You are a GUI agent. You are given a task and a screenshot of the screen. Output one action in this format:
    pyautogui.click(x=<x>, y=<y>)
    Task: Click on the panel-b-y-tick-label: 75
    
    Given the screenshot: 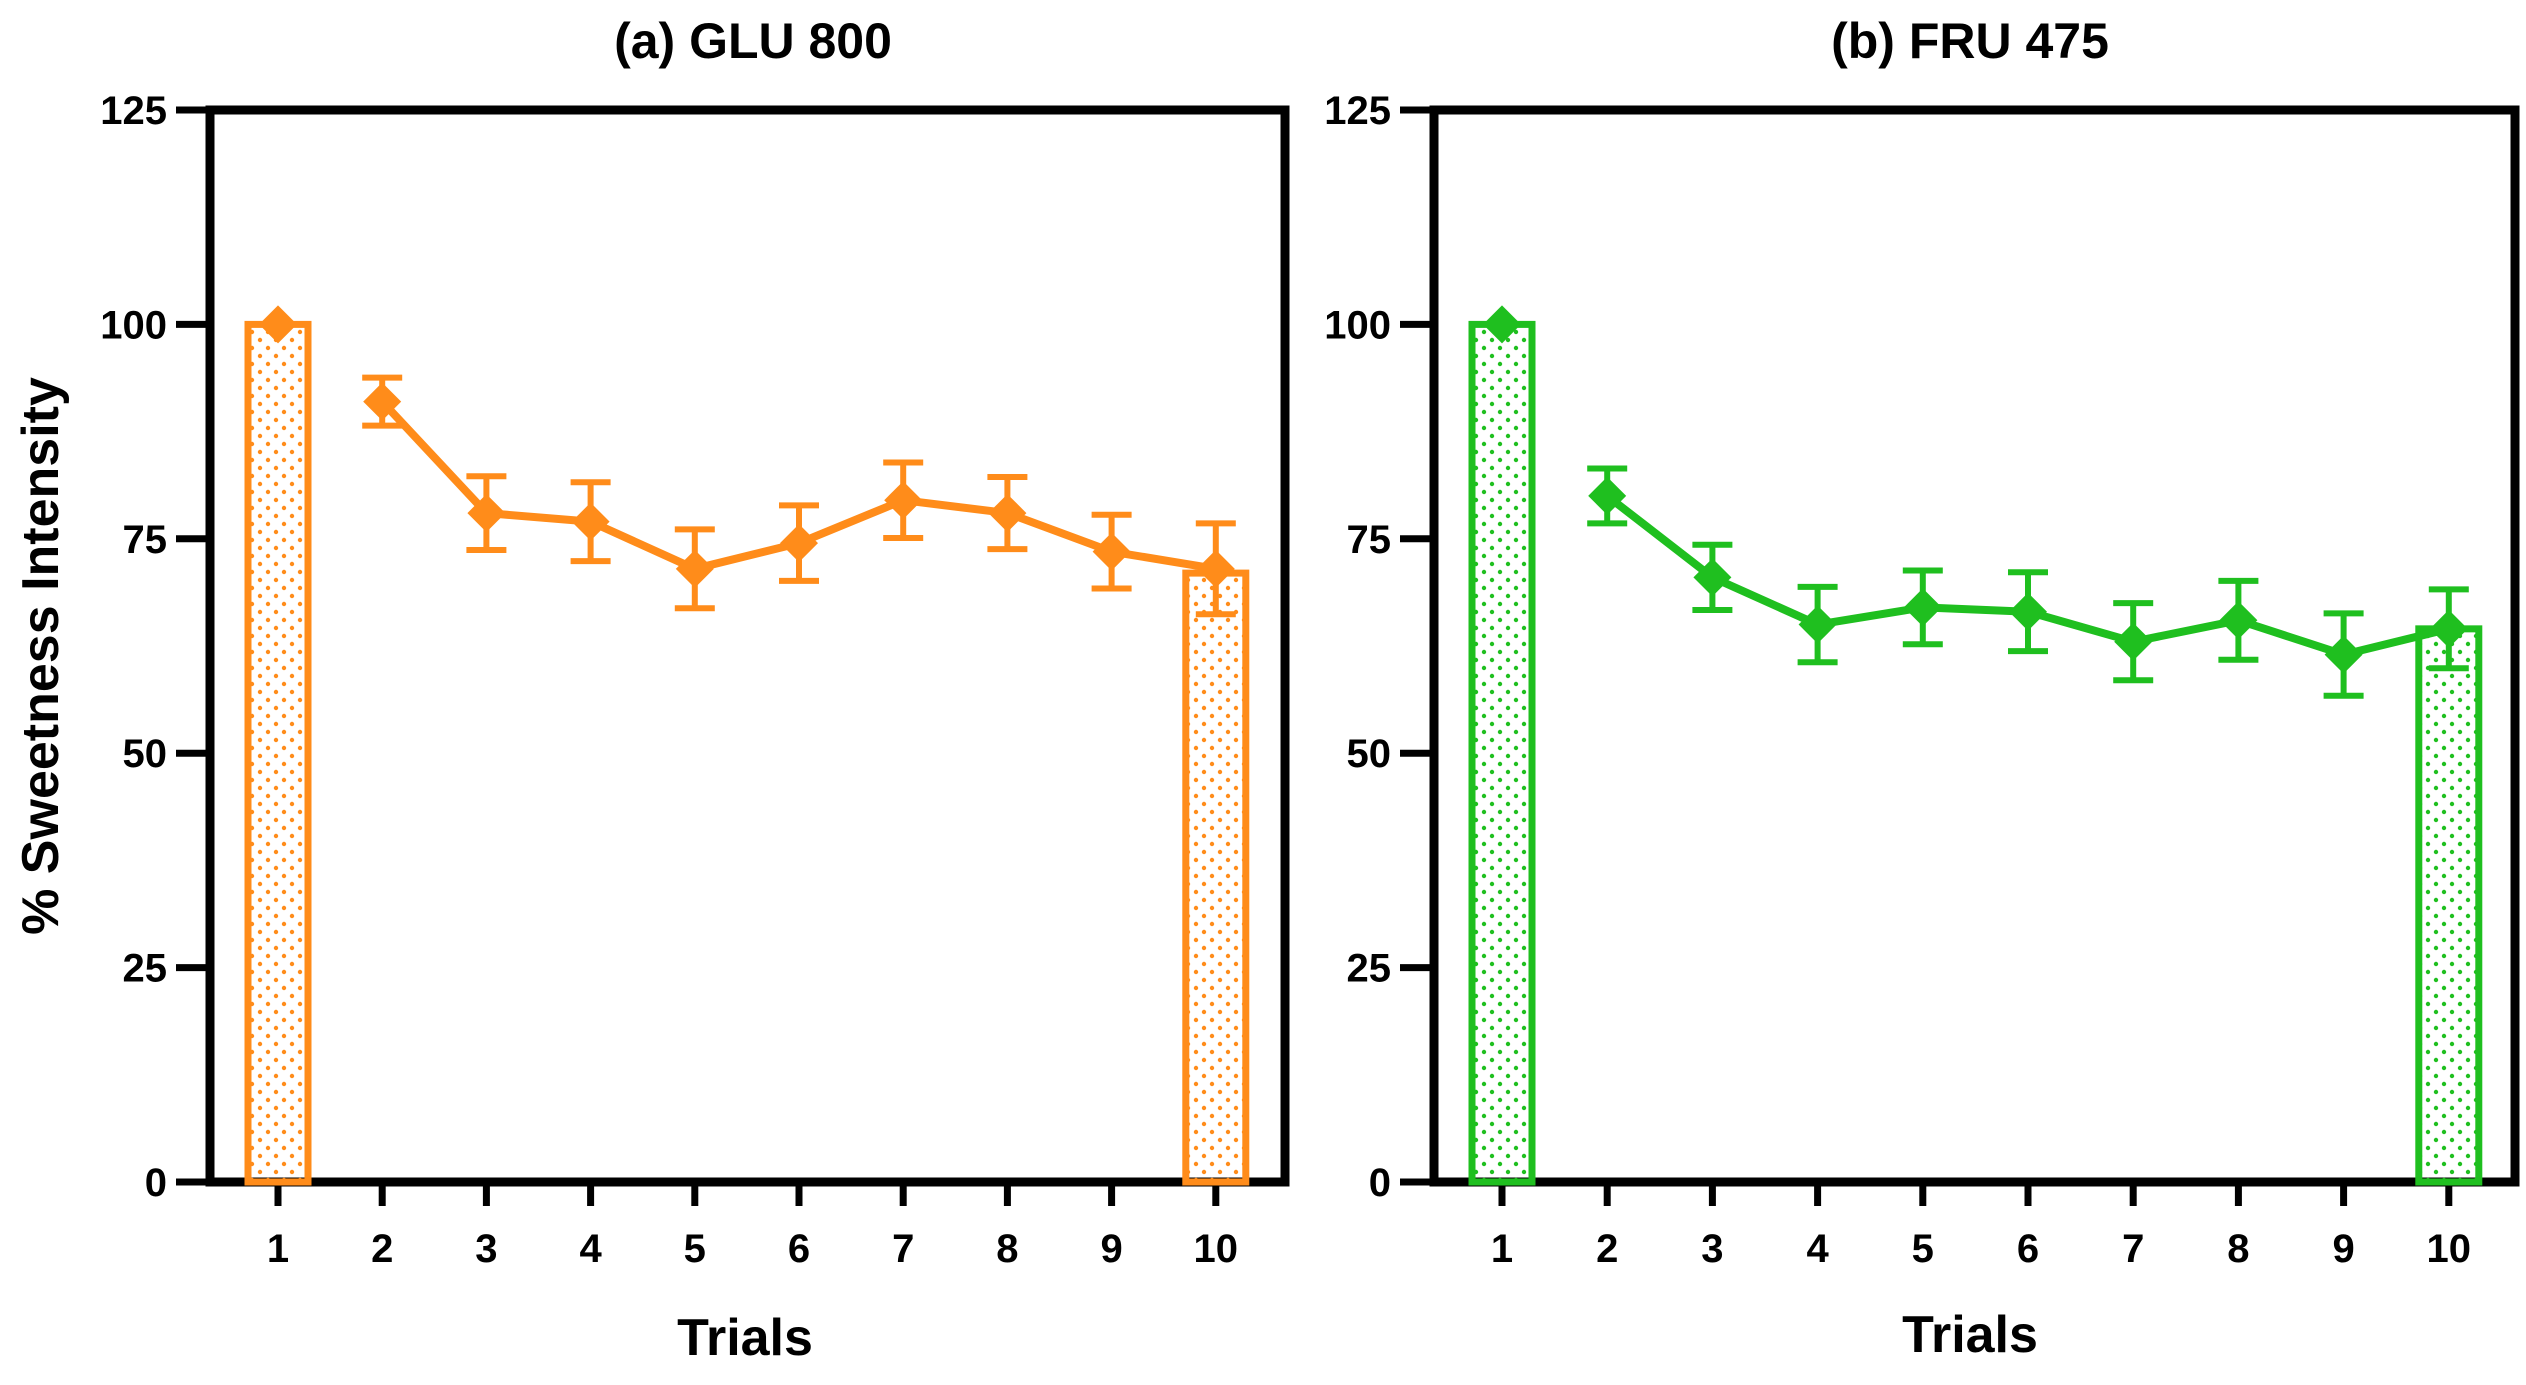 What is the action you would take?
    pyautogui.click(x=1369, y=540)
    